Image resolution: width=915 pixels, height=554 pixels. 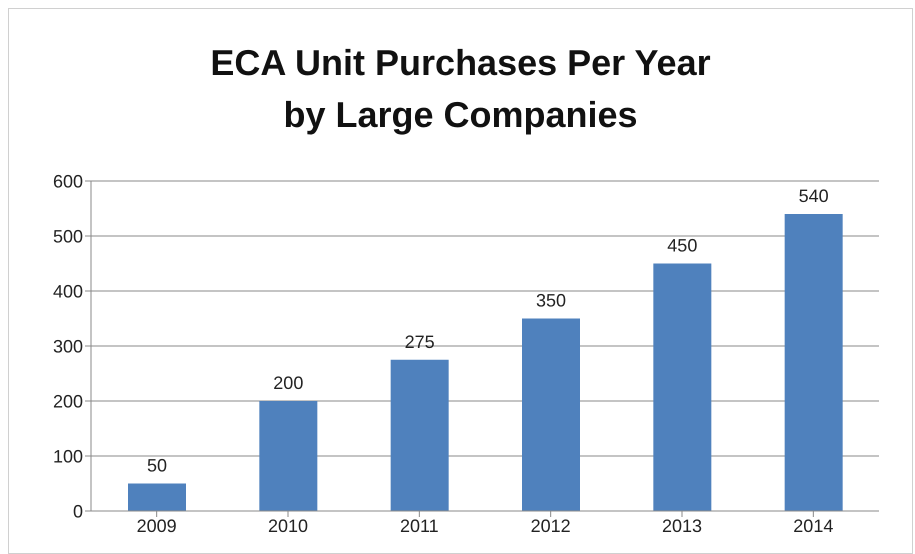 What do you see at coordinates (288, 526) in the screenshot?
I see `x-tick-label: 2010` at bounding box center [288, 526].